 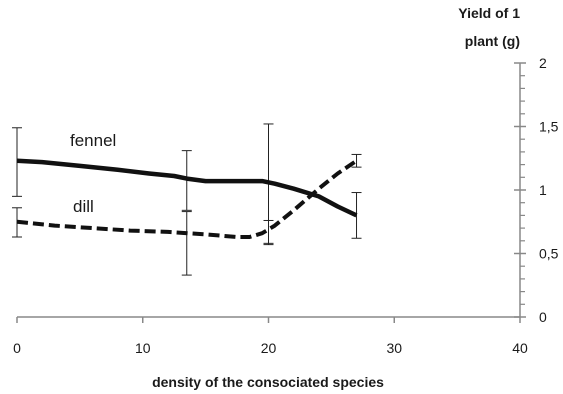 I want to click on x-tick-label: 40, so click(x=520, y=348).